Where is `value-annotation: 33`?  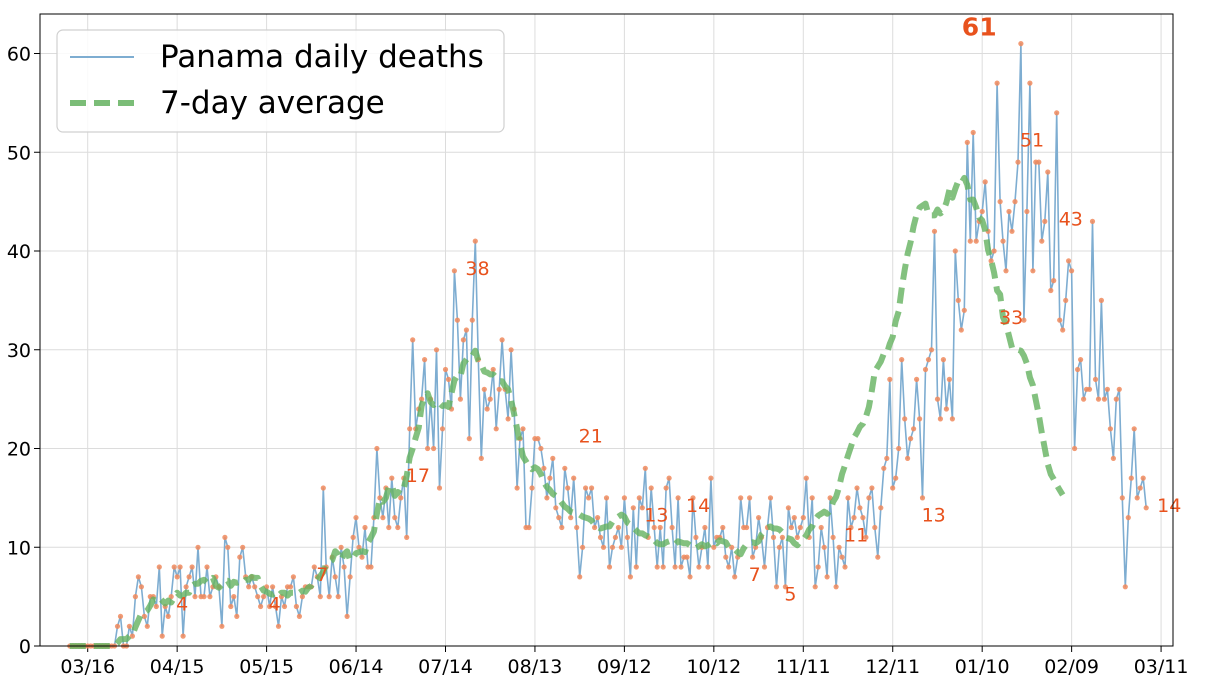
value-annotation: 33 is located at coordinates (1011, 318).